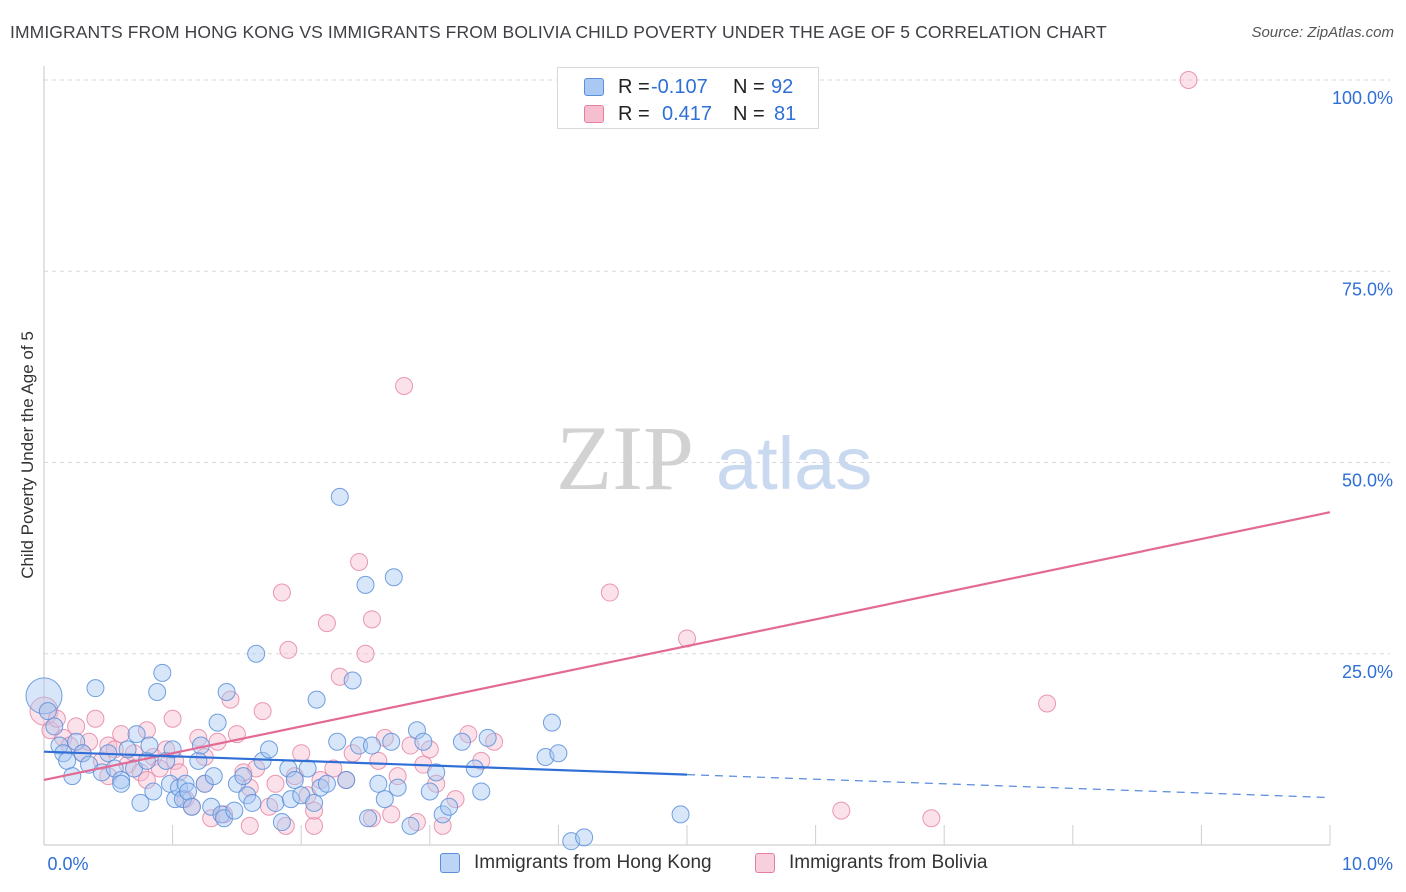 The image size is (1406, 892). I want to click on series-legend-hong-kong: Immigrants from Hong Kong, so click(576, 863).